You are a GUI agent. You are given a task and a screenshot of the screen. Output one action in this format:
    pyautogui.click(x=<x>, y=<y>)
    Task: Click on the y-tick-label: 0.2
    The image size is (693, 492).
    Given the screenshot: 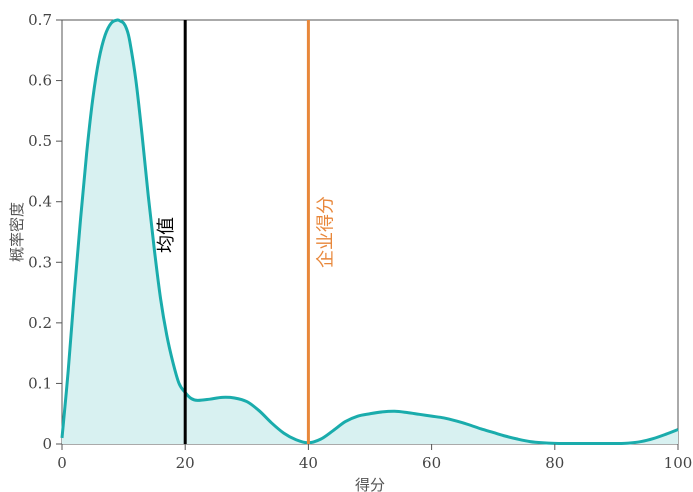 What is the action you would take?
    pyautogui.click(x=40, y=323)
    